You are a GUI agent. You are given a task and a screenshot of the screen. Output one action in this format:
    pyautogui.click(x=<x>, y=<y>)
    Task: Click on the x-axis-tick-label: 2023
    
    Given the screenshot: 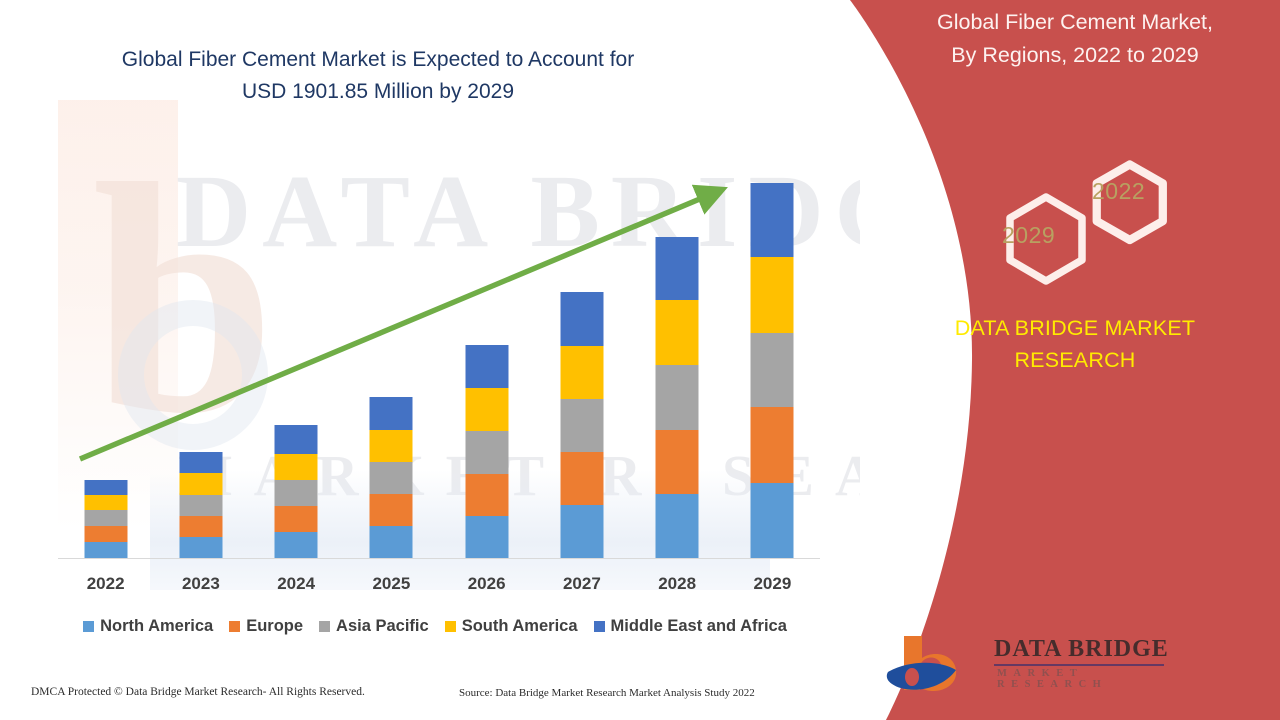 What is the action you would take?
    pyautogui.click(x=200, y=583)
    